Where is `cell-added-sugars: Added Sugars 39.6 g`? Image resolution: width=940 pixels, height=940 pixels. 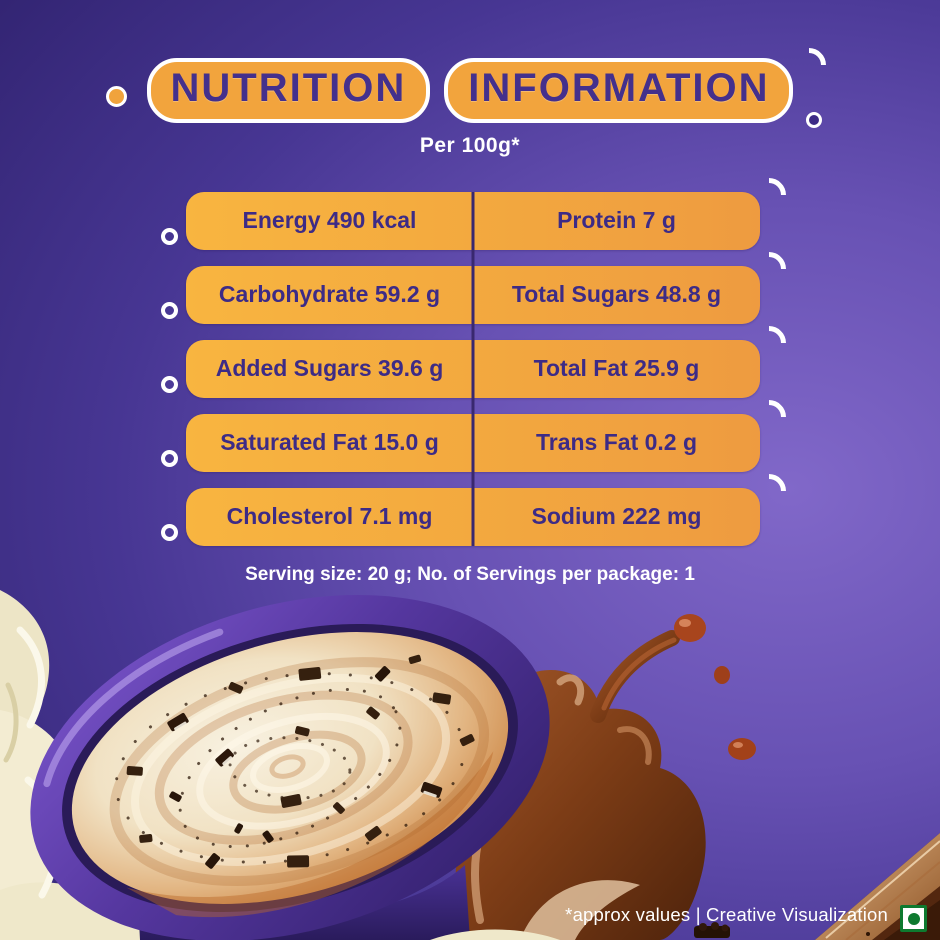 cell-added-sugars: Added Sugars 39.6 g is located at coordinates (329, 367).